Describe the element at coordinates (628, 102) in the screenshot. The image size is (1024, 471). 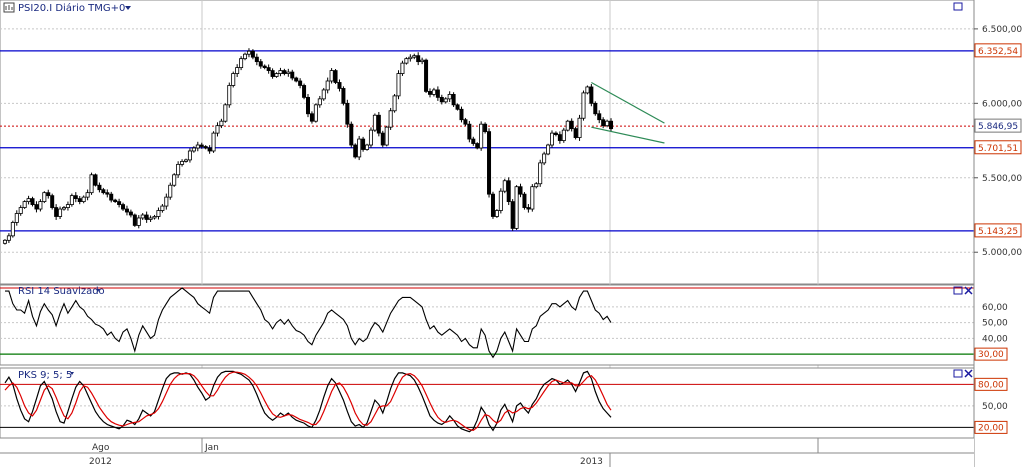
I see `trendline-upper` at that location.